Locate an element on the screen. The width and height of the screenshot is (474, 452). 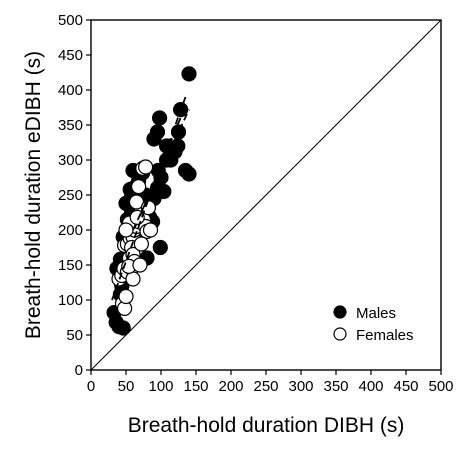
x-tick-label: 250 is located at coordinates (265, 386).